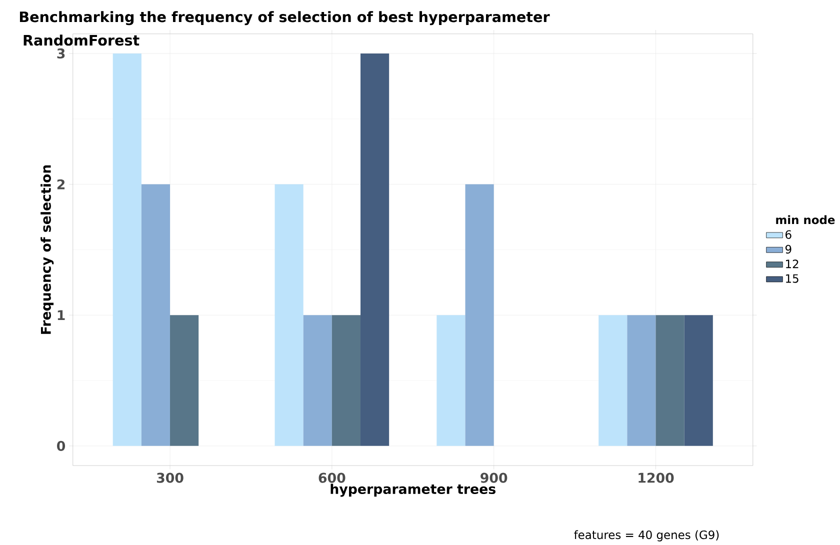  What do you see at coordinates (494, 477) in the screenshot?
I see `x-tick-label: 900` at bounding box center [494, 477].